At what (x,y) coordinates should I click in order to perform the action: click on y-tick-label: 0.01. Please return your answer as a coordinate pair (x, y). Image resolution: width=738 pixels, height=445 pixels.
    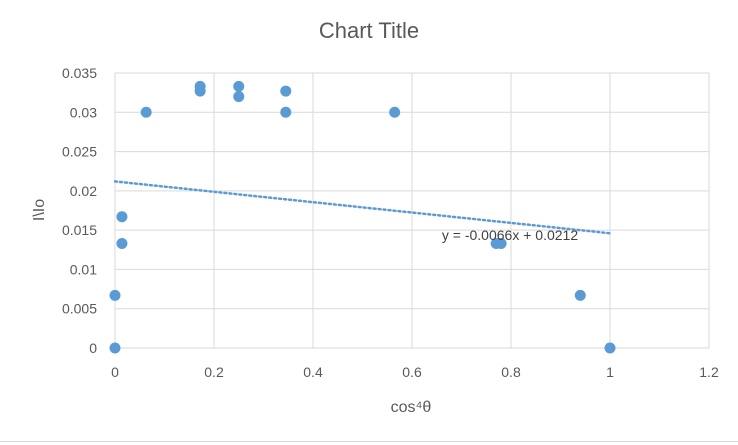
    Looking at the image, I should click on (83, 269).